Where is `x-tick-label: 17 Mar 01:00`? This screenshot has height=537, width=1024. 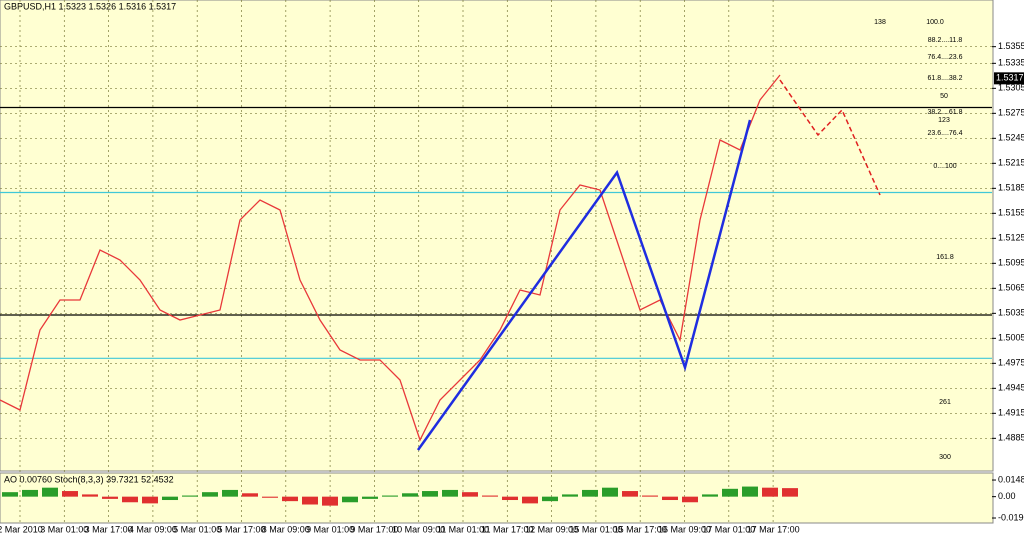 x-tick-label: 17 Mar 01:00 is located at coordinates (728, 529).